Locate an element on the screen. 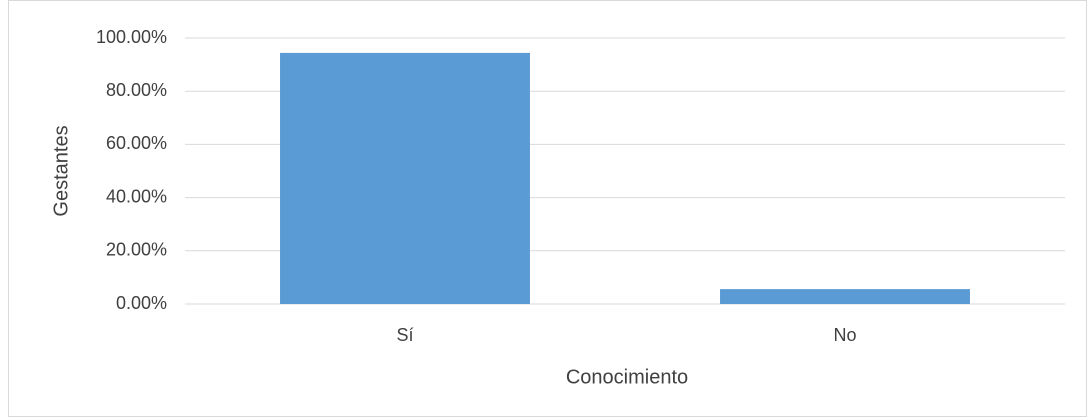  x-tick-label: Sí is located at coordinates (404, 335).